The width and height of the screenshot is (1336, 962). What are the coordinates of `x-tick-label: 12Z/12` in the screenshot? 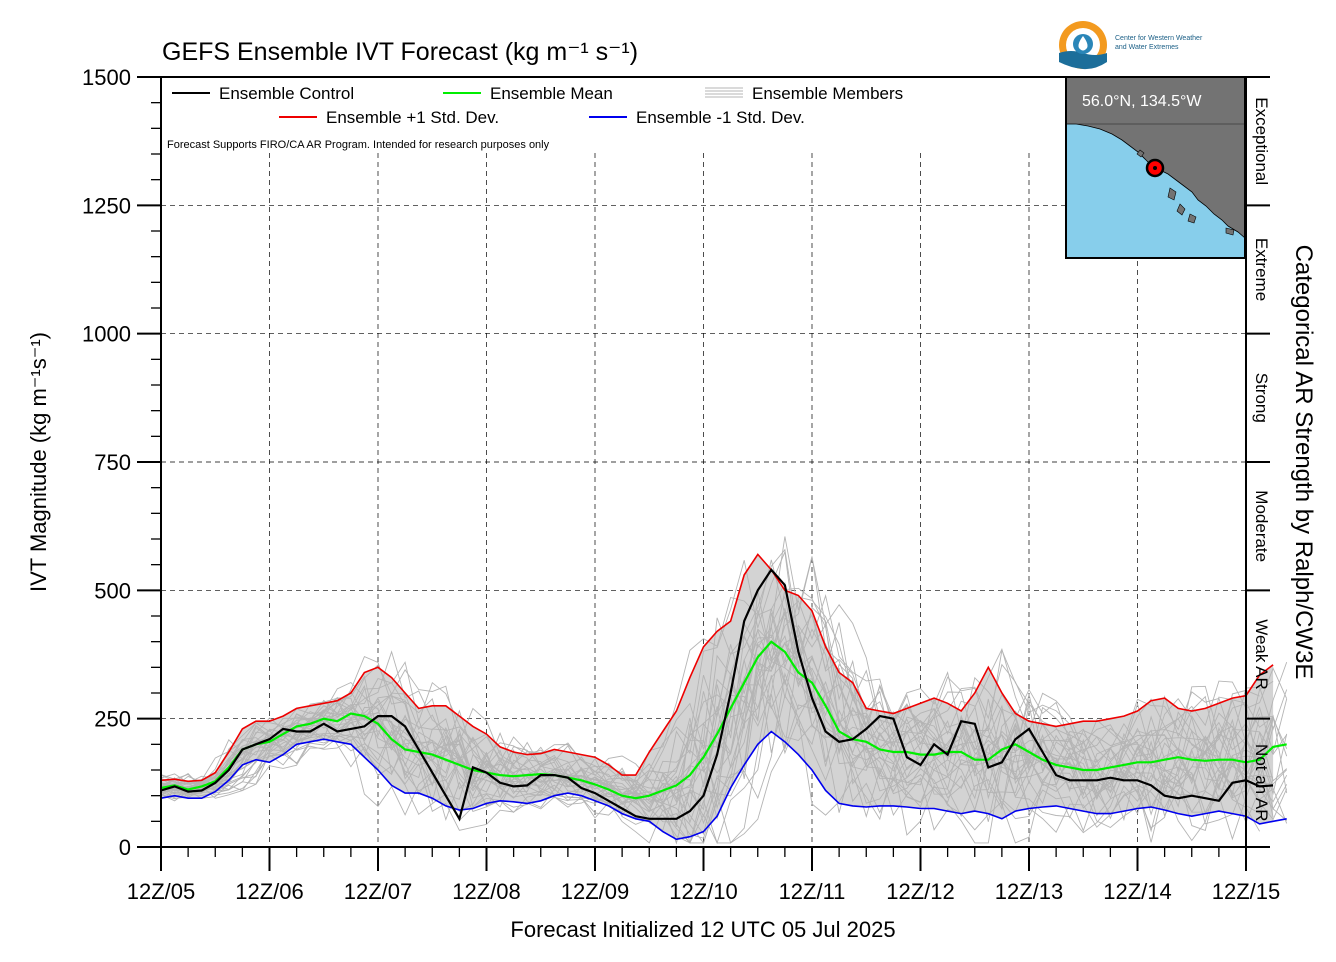 It's located at (920, 891).